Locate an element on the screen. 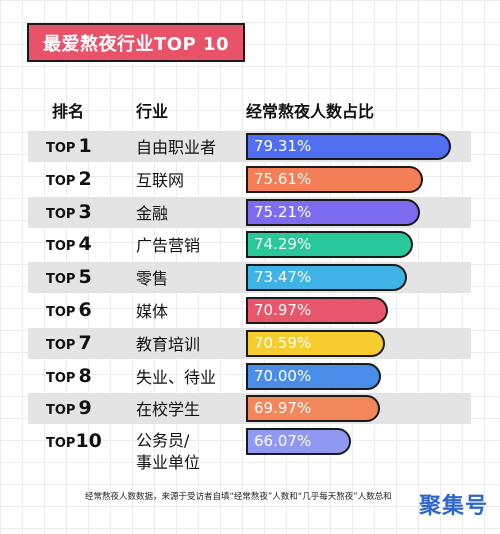 The height and width of the screenshot is (534, 500). rank-label: TOP 1 is located at coordinates (69, 146).